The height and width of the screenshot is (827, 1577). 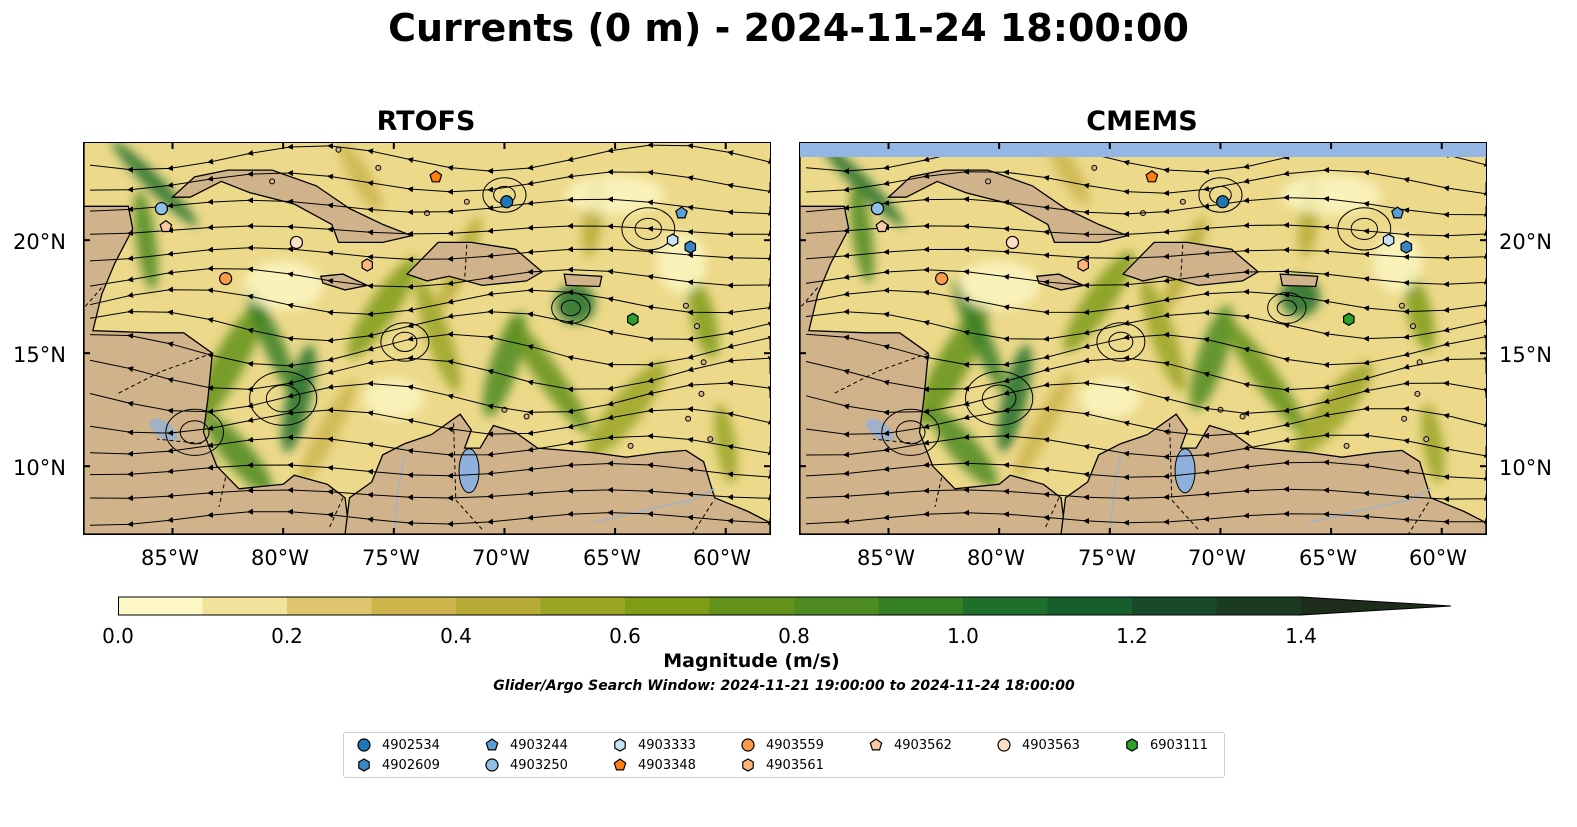 I want to click on x-tick-label: 80°W, so click(x=996, y=558).